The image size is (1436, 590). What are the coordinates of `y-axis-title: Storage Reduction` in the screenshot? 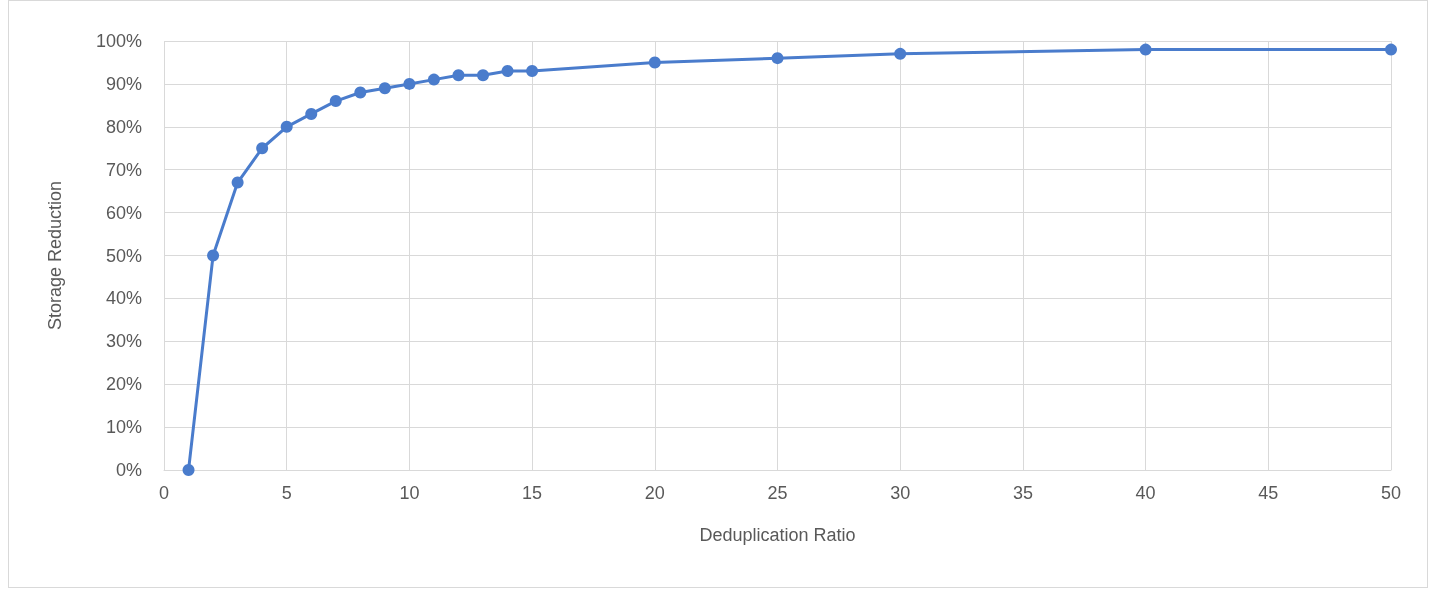 It's located at (55, 255).